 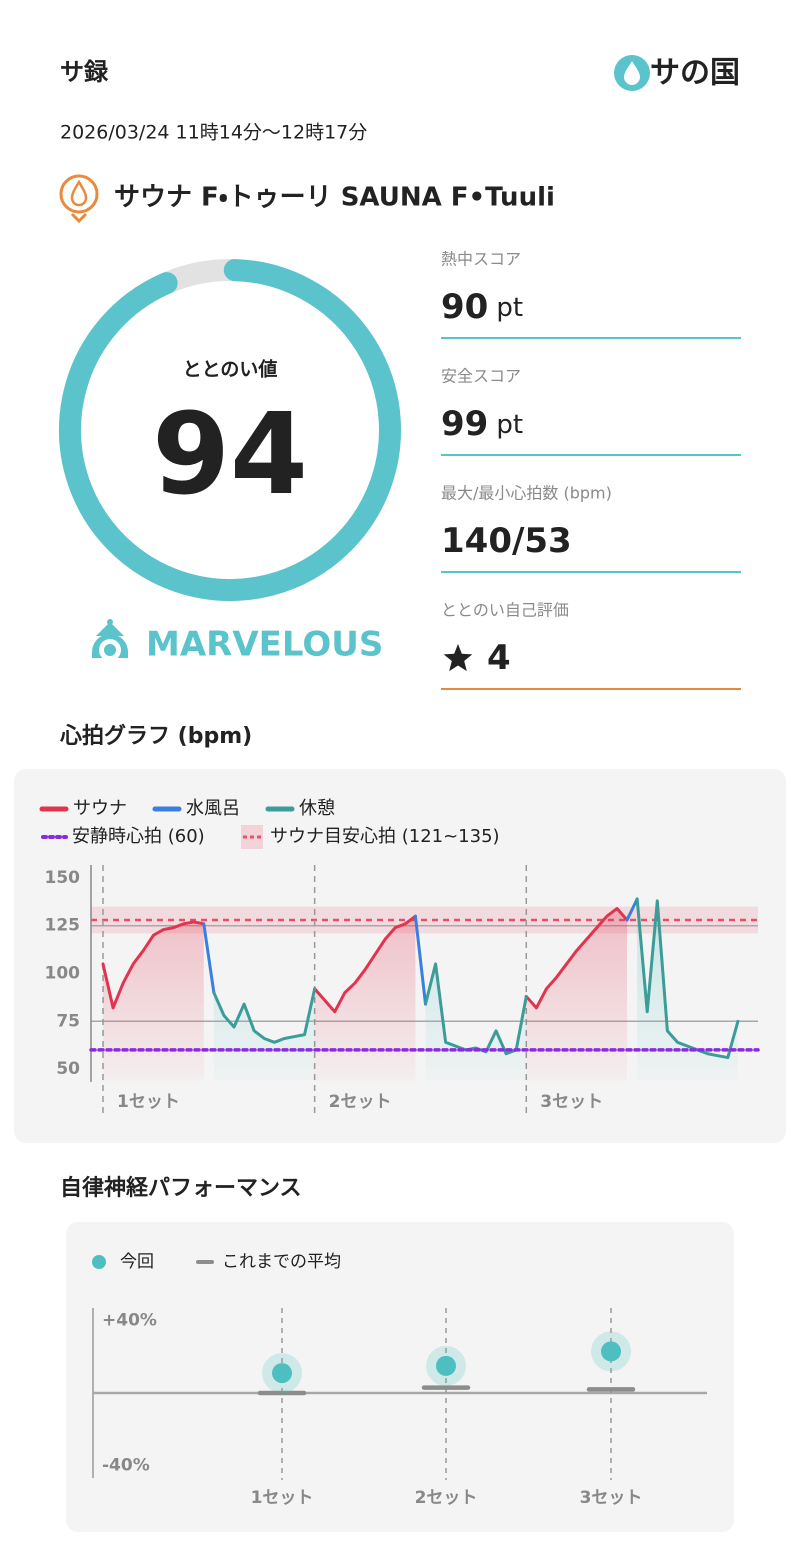 What do you see at coordinates (126, 1465) in the screenshot?
I see `y-tick-label: -40%` at bounding box center [126, 1465].